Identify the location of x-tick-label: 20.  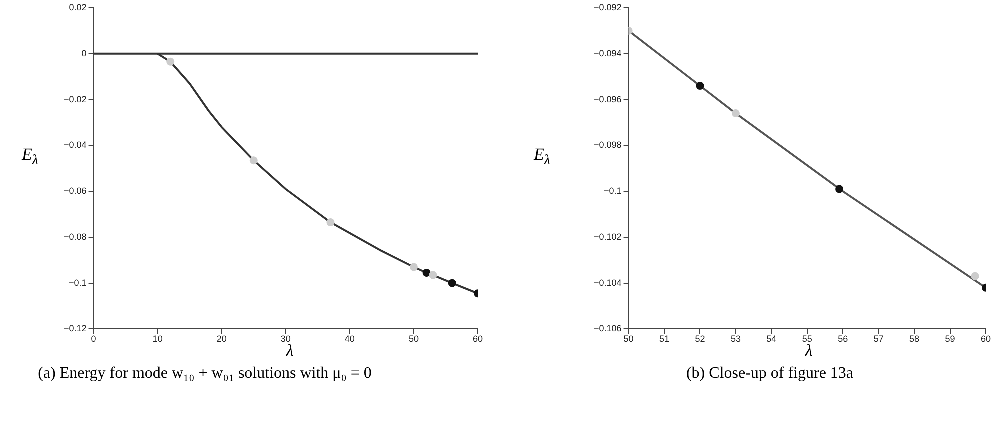
(221, 339).